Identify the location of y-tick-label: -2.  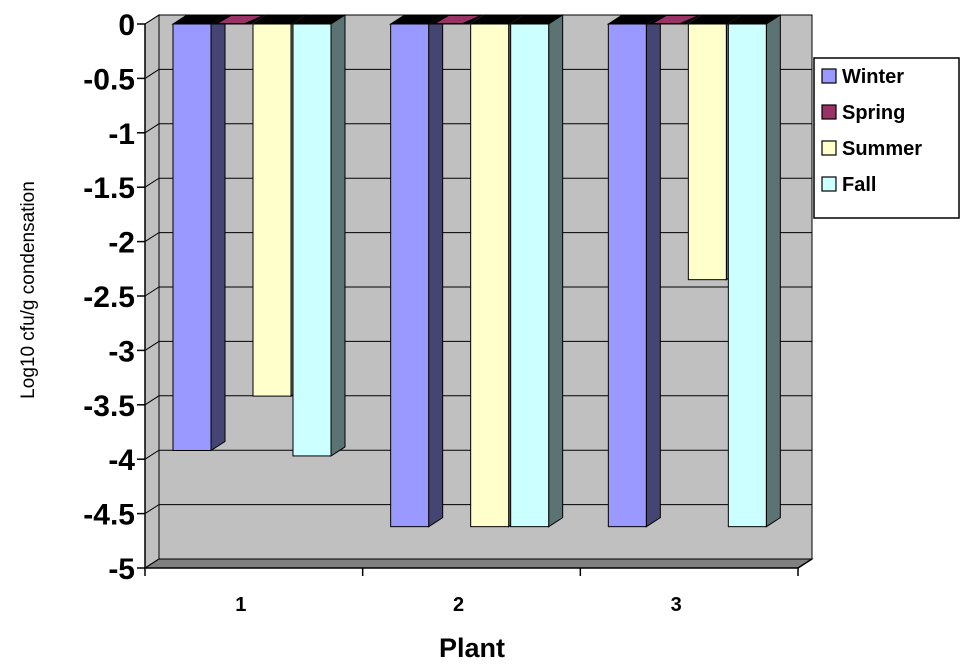
(121, 243).